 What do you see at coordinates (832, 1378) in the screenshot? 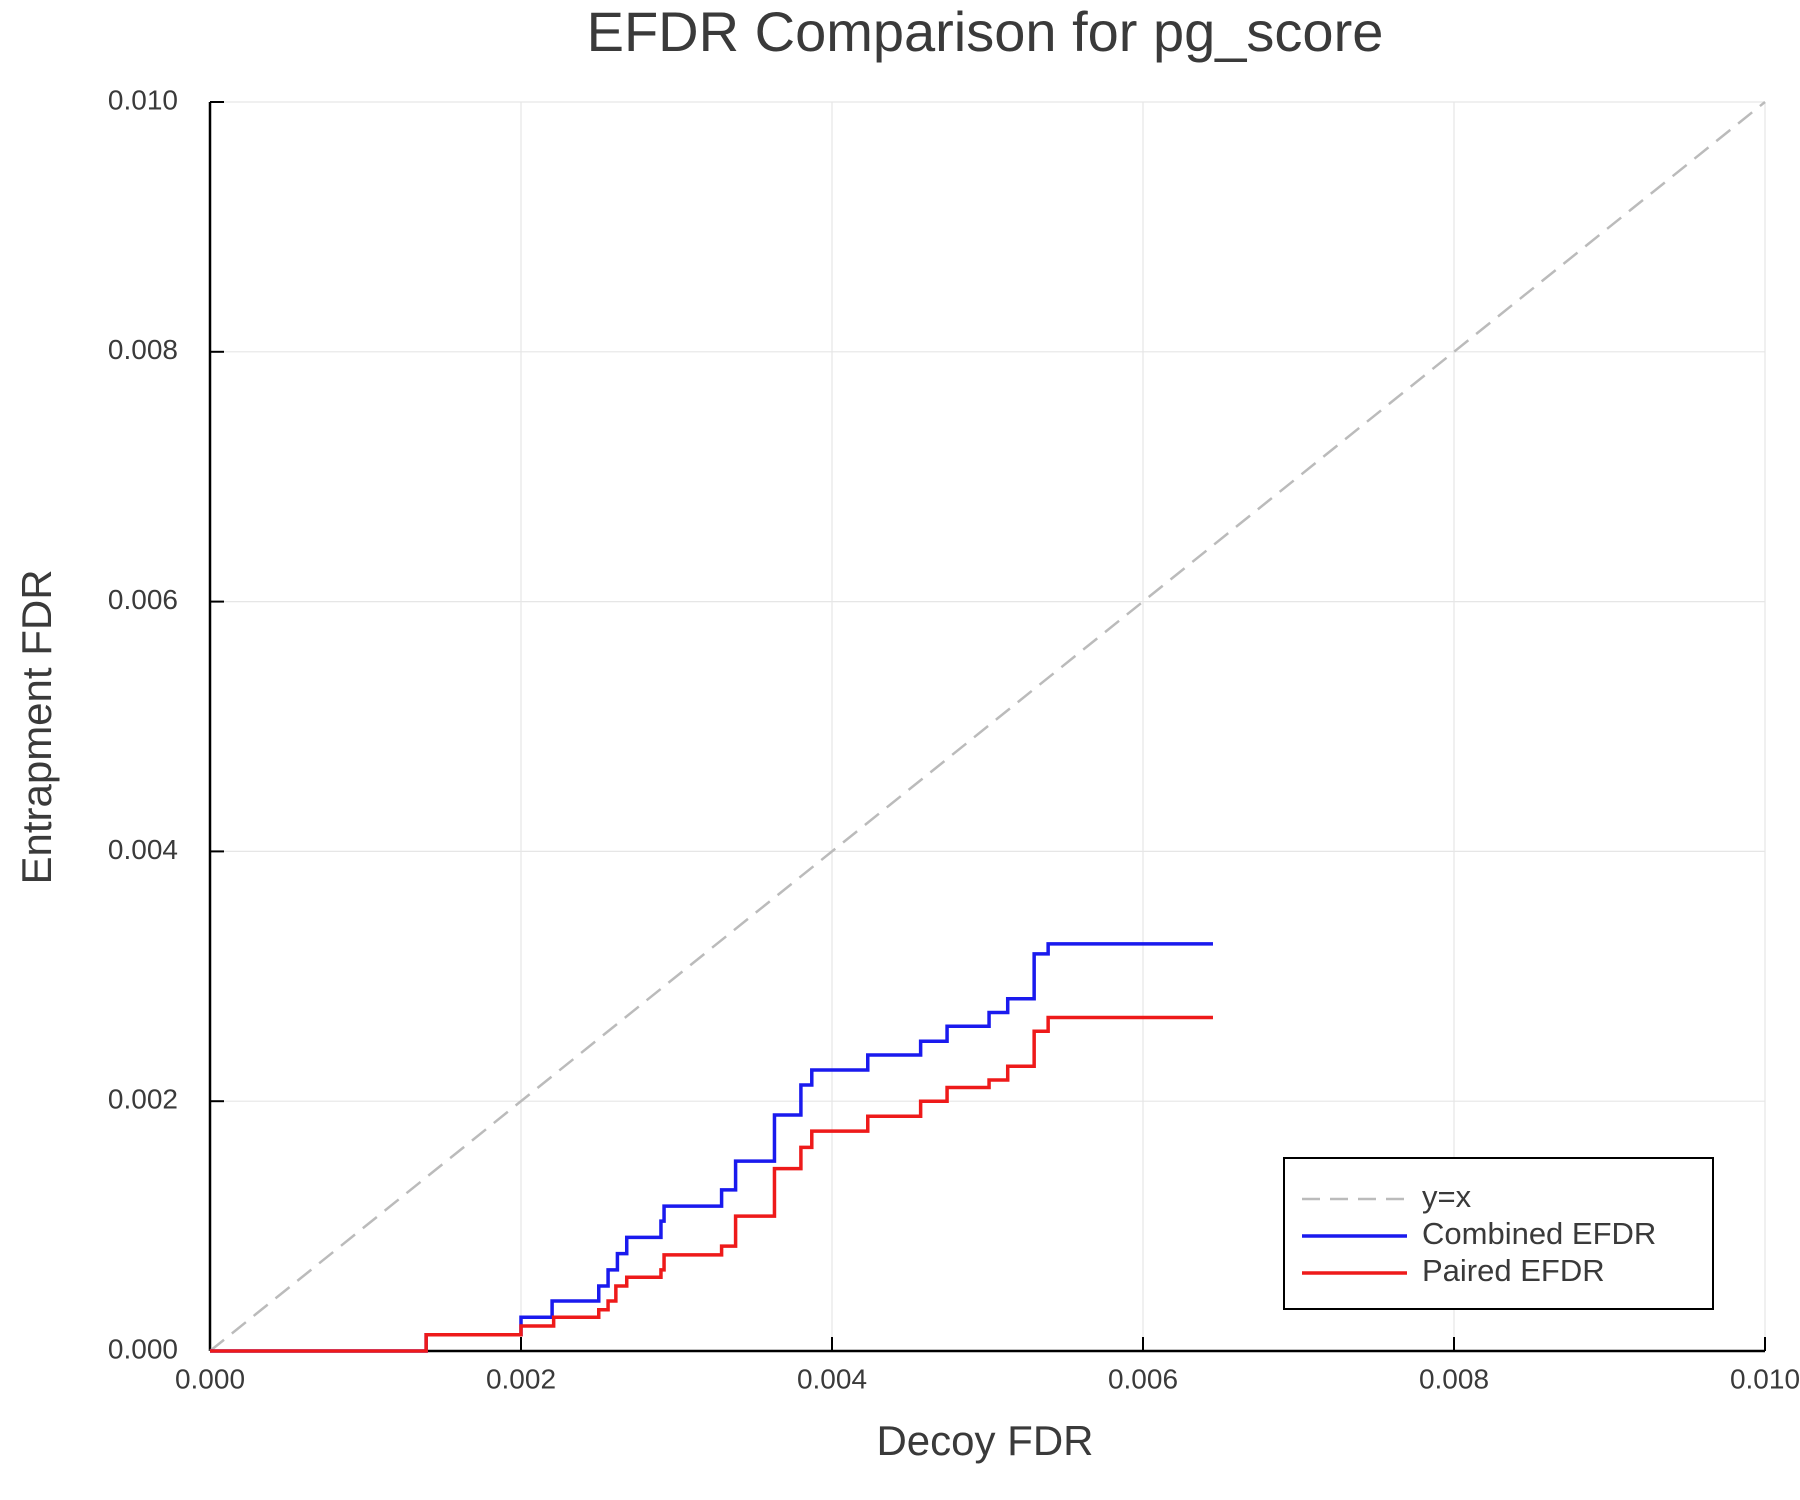
I see `x-tick-label: 0.004` at bounding box center [832, 1378].